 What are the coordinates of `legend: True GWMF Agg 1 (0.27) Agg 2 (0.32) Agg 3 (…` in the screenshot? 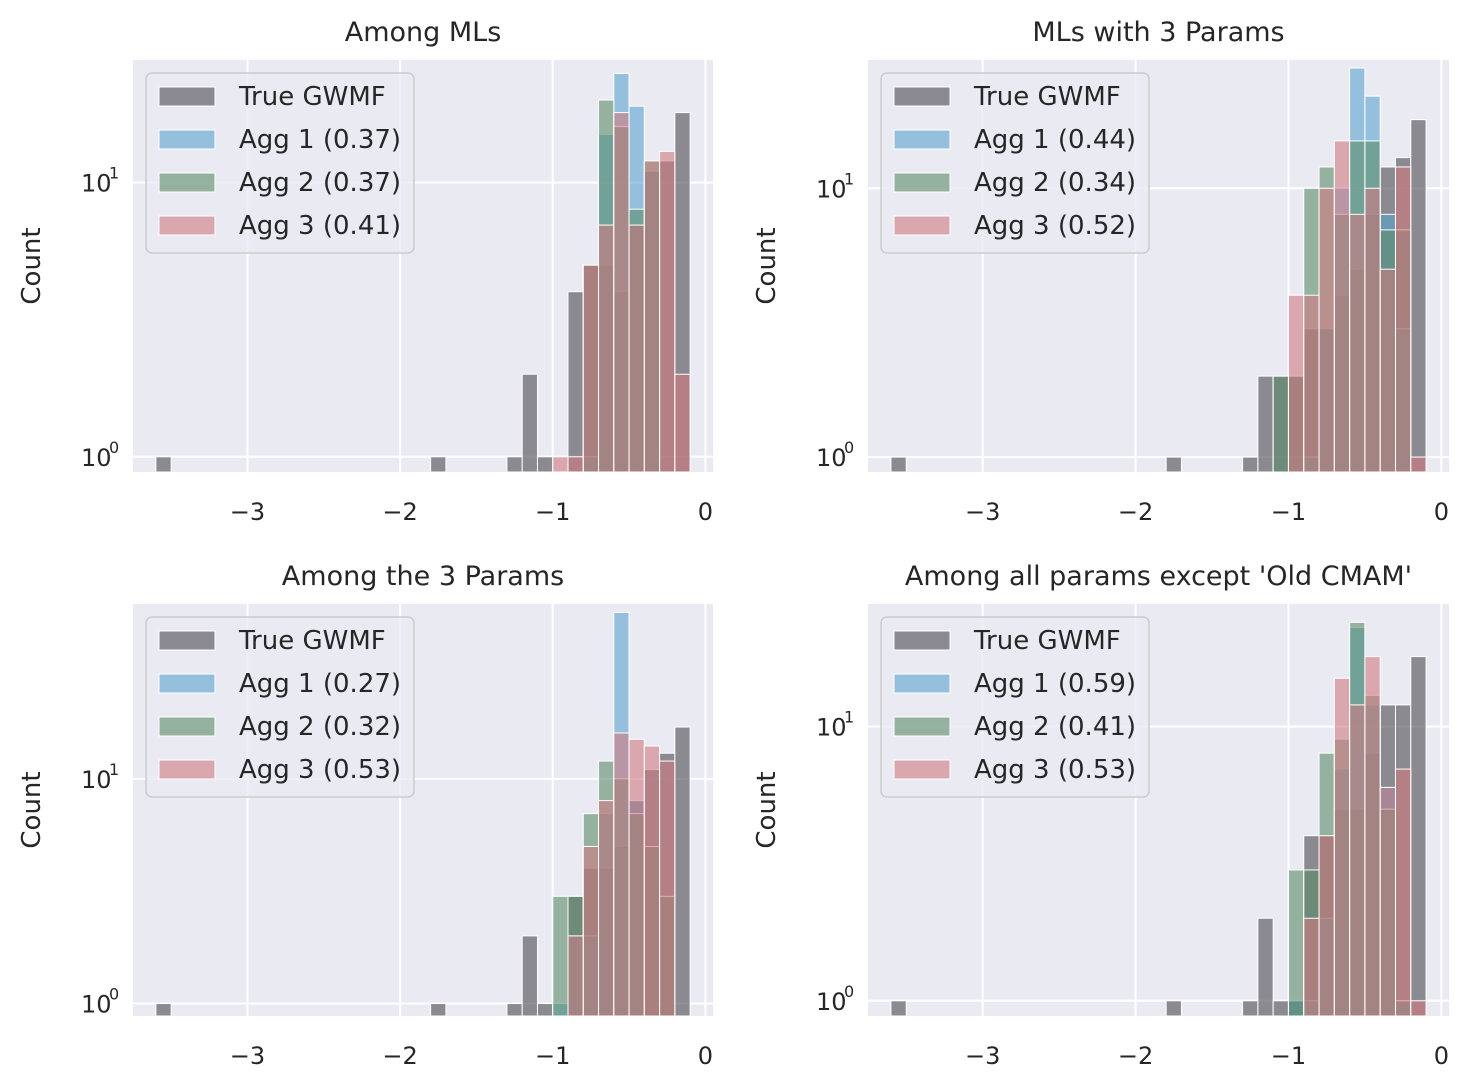 It's located at (280, 707).